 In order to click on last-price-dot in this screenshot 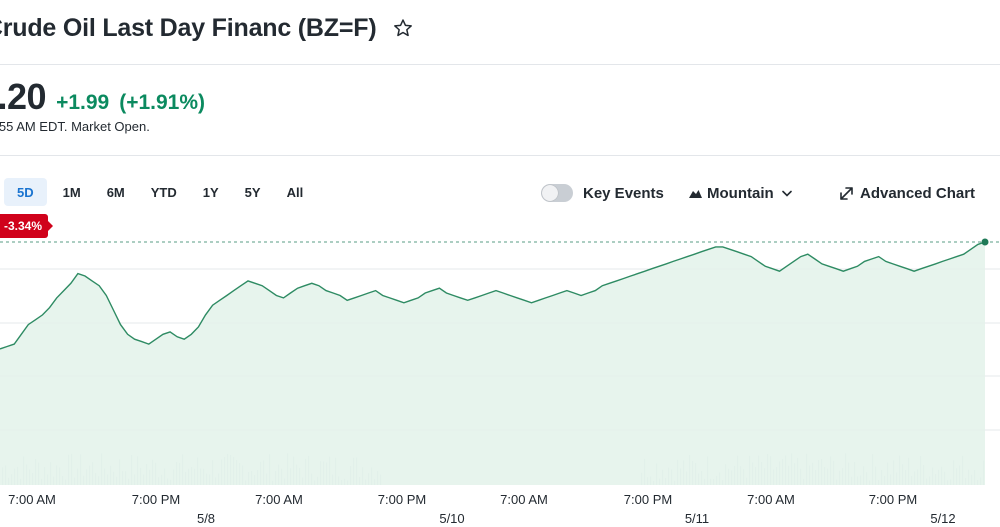, I will do `click(985, 242)`.